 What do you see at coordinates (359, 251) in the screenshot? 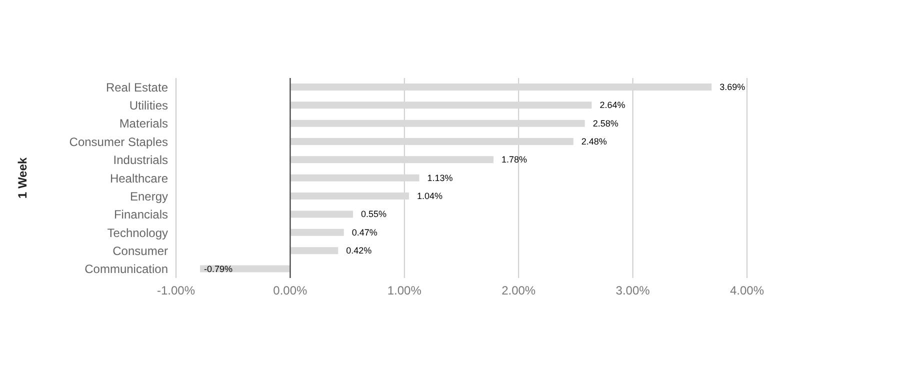
I see `data-label: 0.42%` at bounding box center [359, 251].